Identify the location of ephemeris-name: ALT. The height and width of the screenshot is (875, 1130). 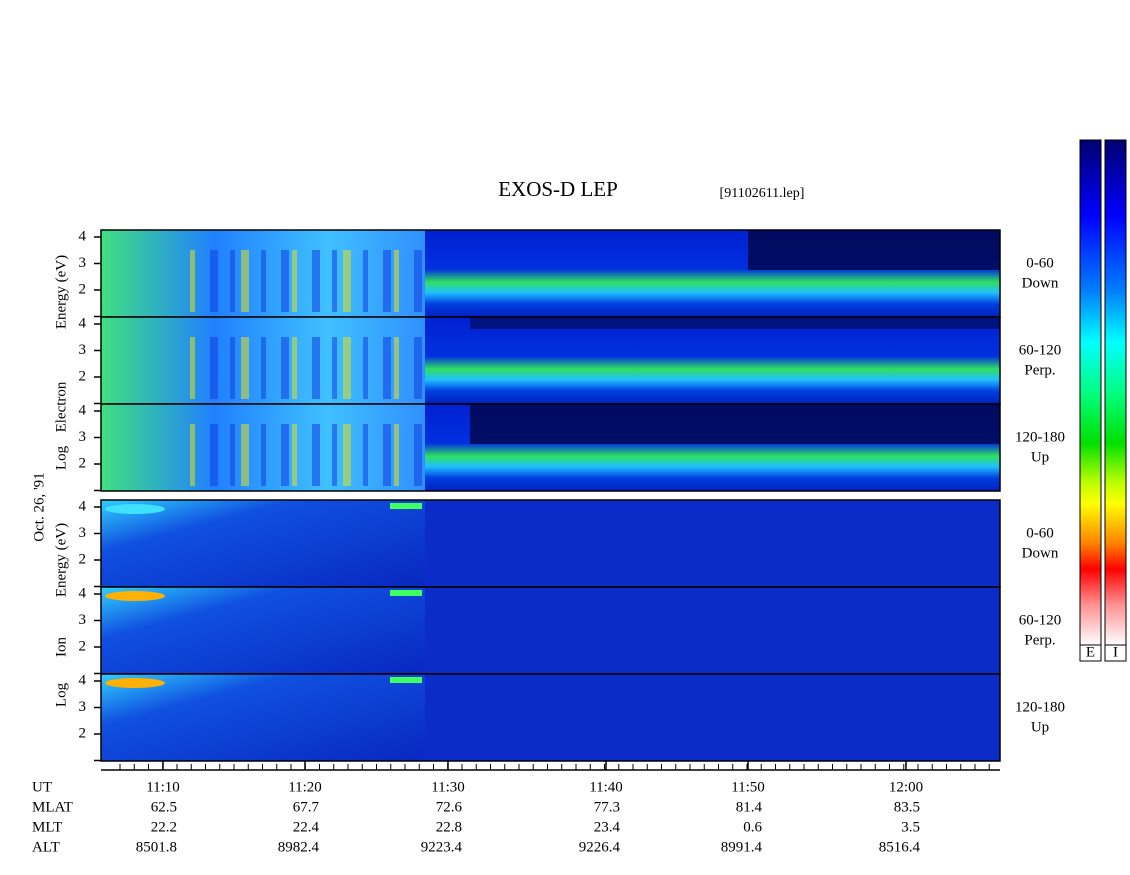
(46, 847).